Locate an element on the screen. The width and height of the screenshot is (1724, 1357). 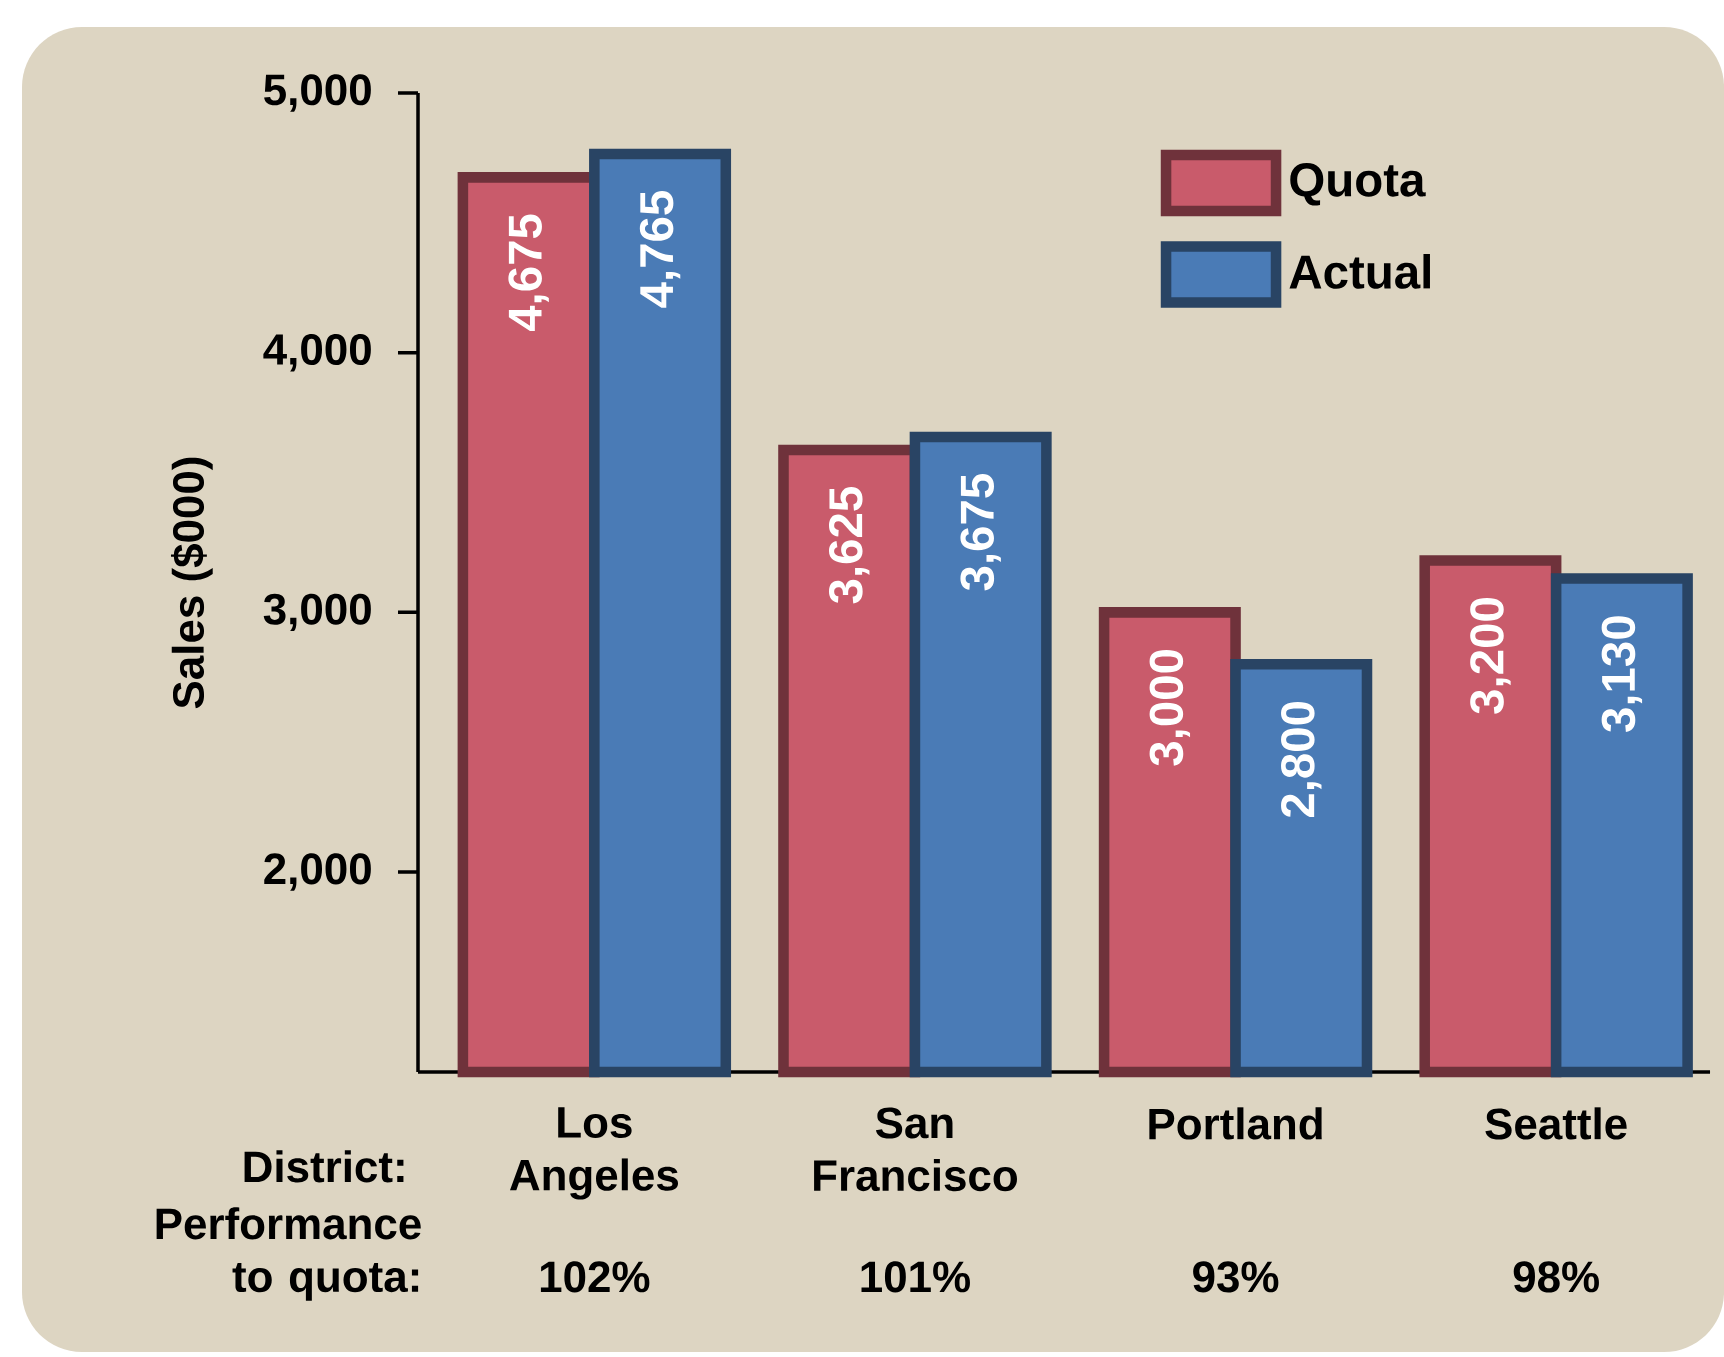
x-tick-label: Los Angeles is located at coordinates (594, 1153).